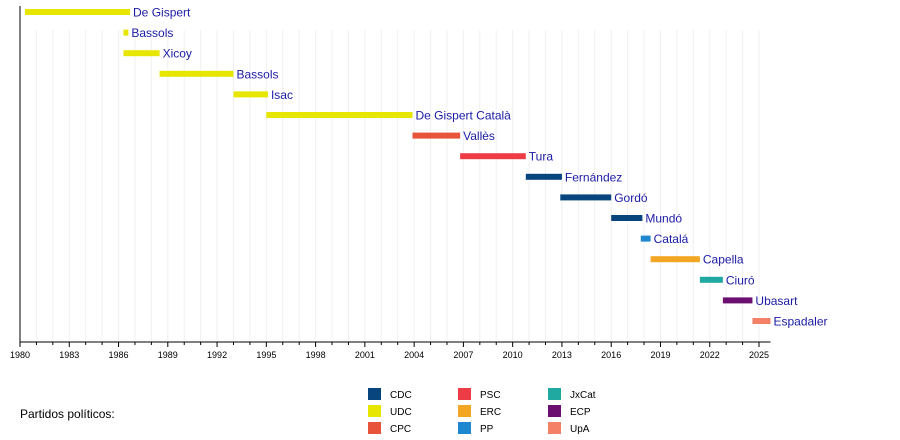 This screenshot has width=900, height=440. What do you see at coordinates (593, 177) in the screenshot?
I see `bar-label: Fernández` at bounding box center [593, 177].